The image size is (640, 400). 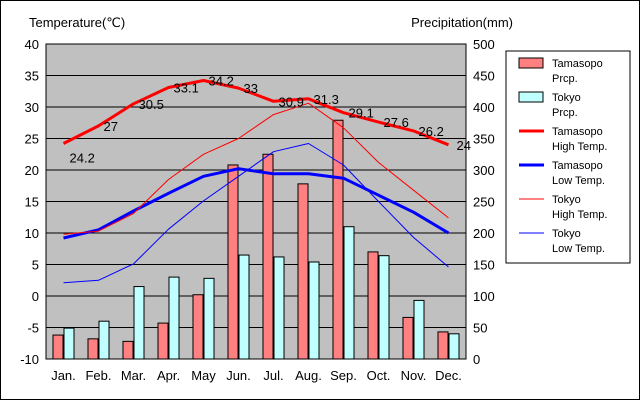 What do you see at coordinates (32, 107) in the screenshot?
I see `y-left-tick-label: 30` at bounding box center [32, 107].